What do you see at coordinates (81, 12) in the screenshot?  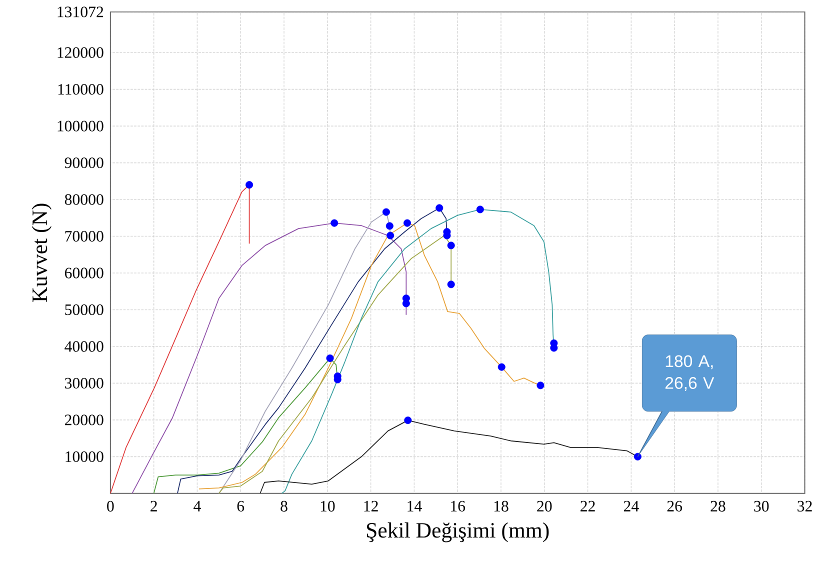 I see `y-tick-label: 131072` at bounding box center [81, 12].